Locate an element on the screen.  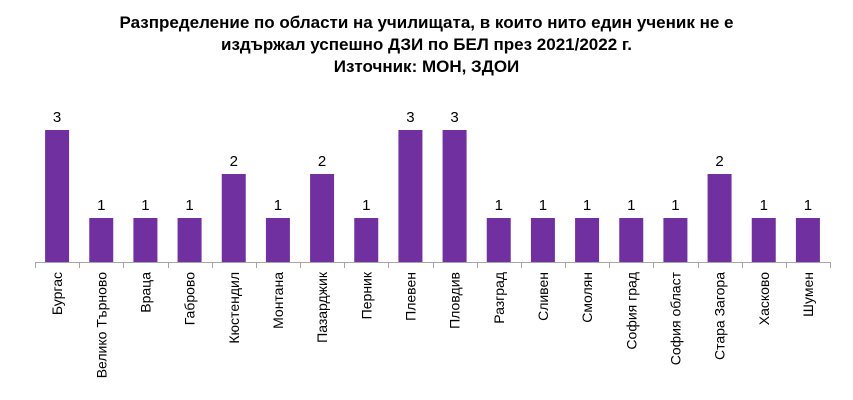
x-tick-label-7: Пазарджик is located at coordinates (322, 307).